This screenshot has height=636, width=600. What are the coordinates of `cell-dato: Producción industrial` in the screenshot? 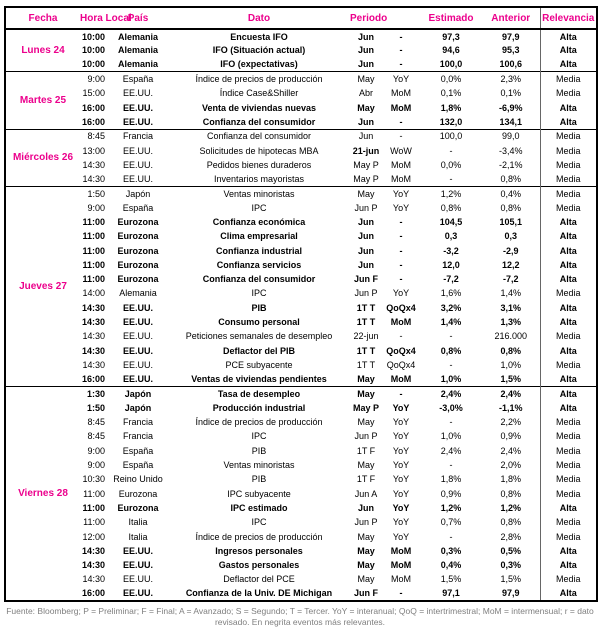 It's located at (259, 407).